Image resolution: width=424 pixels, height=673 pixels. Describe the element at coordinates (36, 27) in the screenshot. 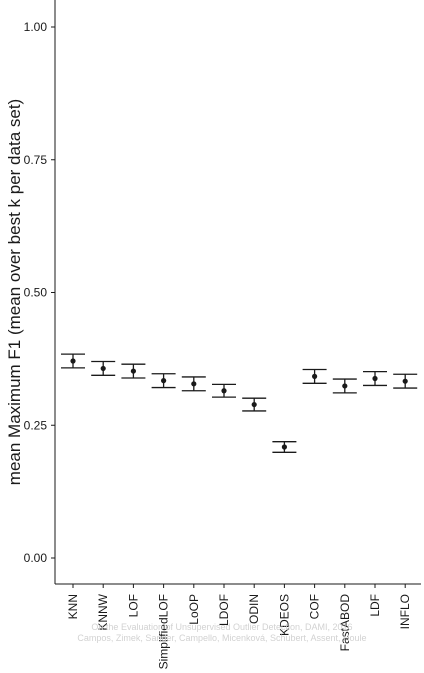

I see `y-tick-label: 1.00` at that location.